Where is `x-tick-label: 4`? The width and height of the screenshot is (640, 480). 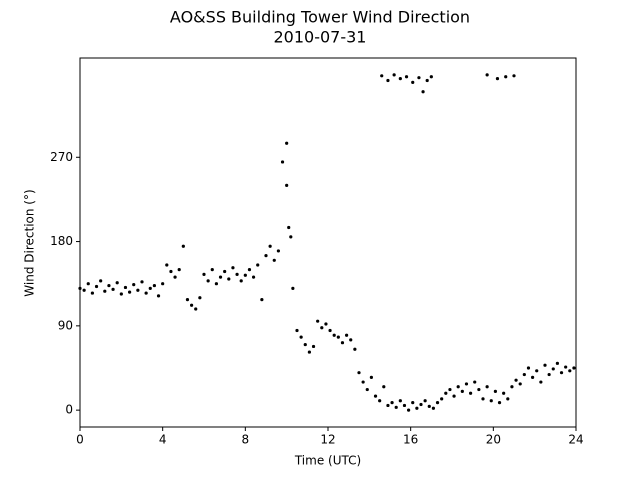
x-tick-label: 4 is located at coordinates (163, 440).